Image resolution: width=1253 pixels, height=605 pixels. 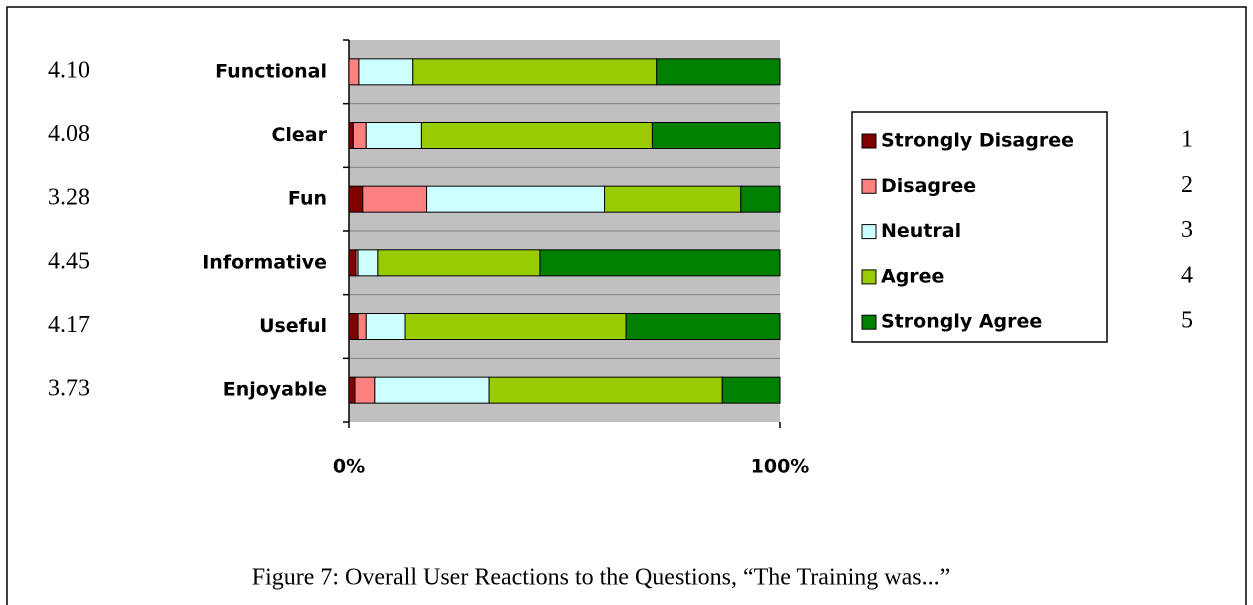 I want to click on category-label: Useful, so click(x=293, y=326).